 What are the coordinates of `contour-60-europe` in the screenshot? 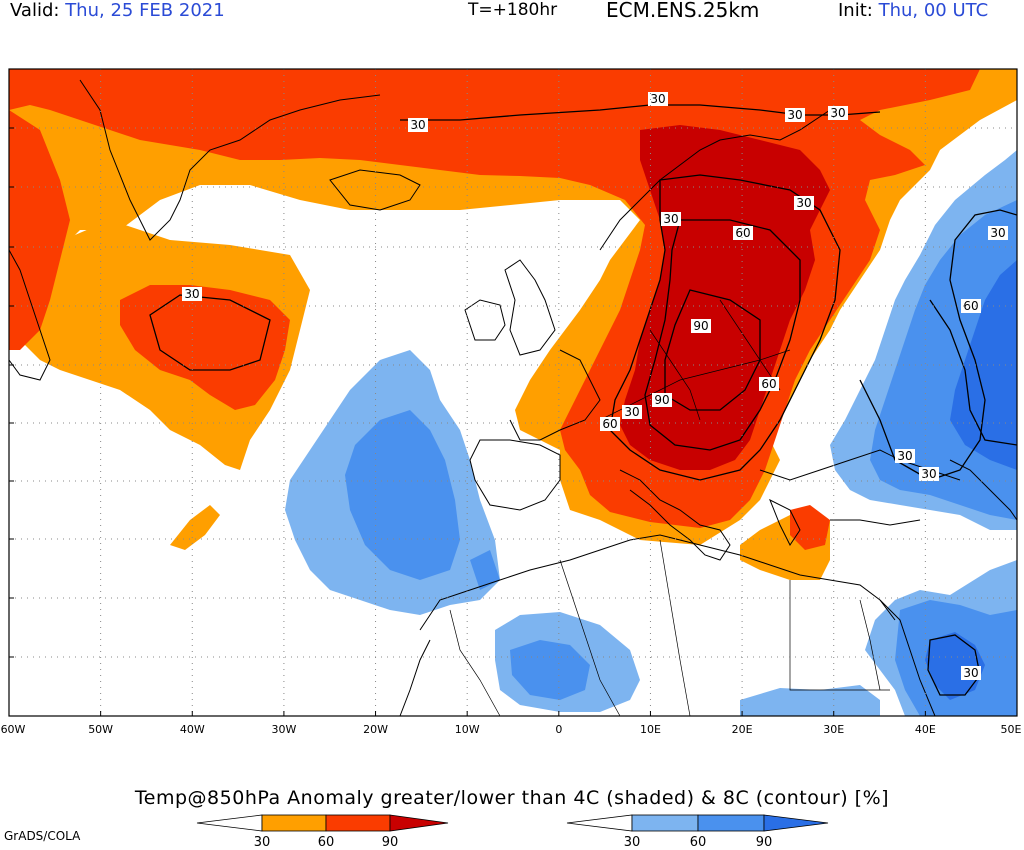 It's located at (722, 335).